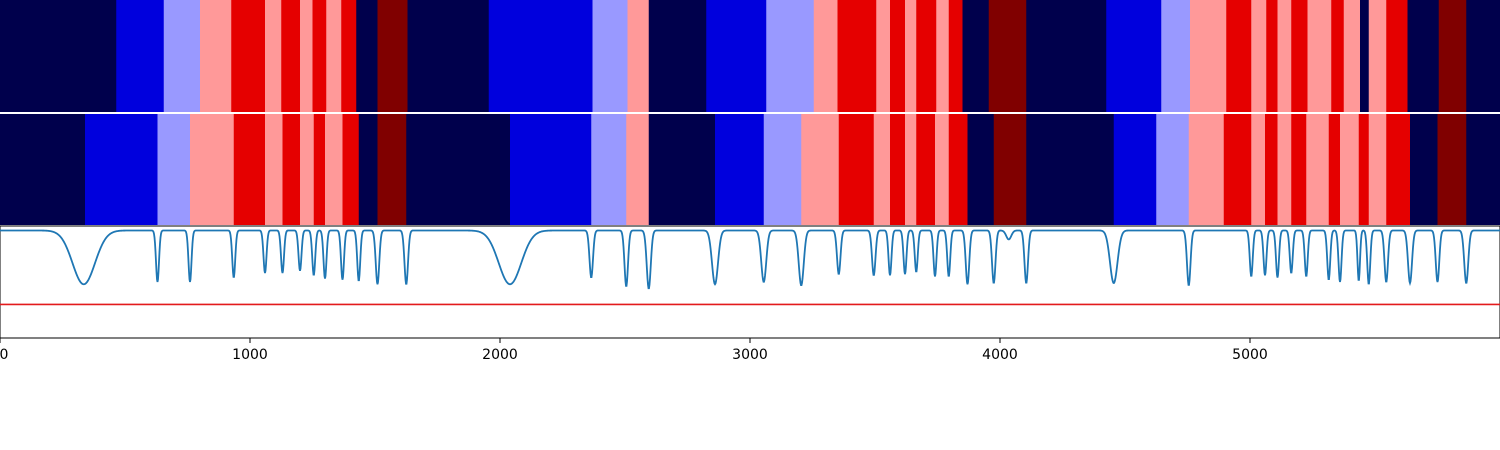 The image size is (1500, 450). What do you see at coordinates (4, 355) in the screenshot?
I see `x-tick-label: 0` at bounding box center [4, 355].